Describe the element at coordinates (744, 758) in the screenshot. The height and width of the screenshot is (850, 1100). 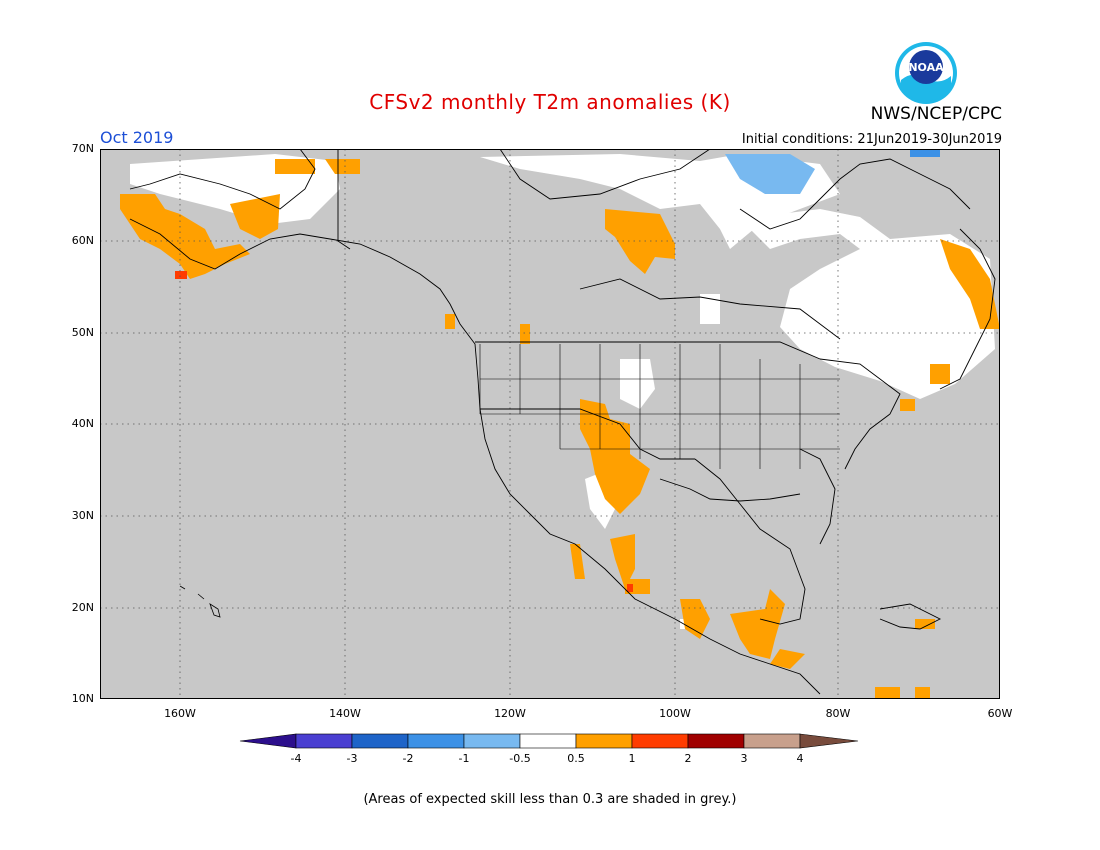
I see `colorbar-tick: 3` at that location.